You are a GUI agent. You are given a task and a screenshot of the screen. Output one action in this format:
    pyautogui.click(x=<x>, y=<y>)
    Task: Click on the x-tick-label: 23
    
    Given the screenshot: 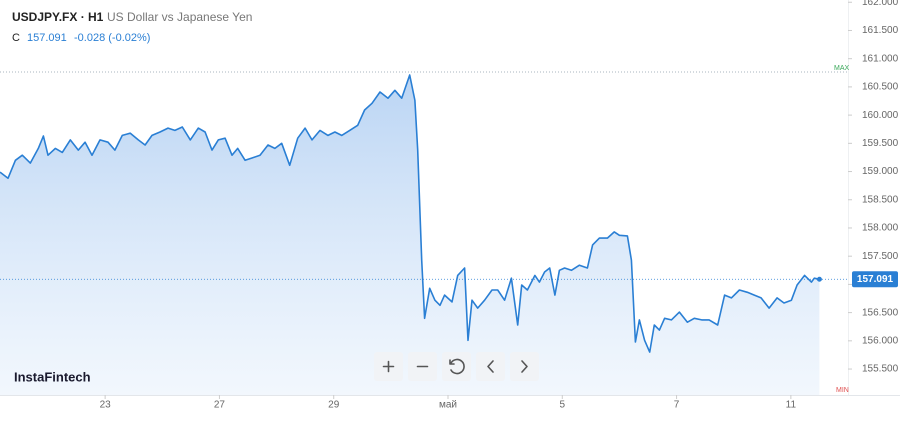 What is the action you would take?
    pyautogui.click(x=106, y=405)
    